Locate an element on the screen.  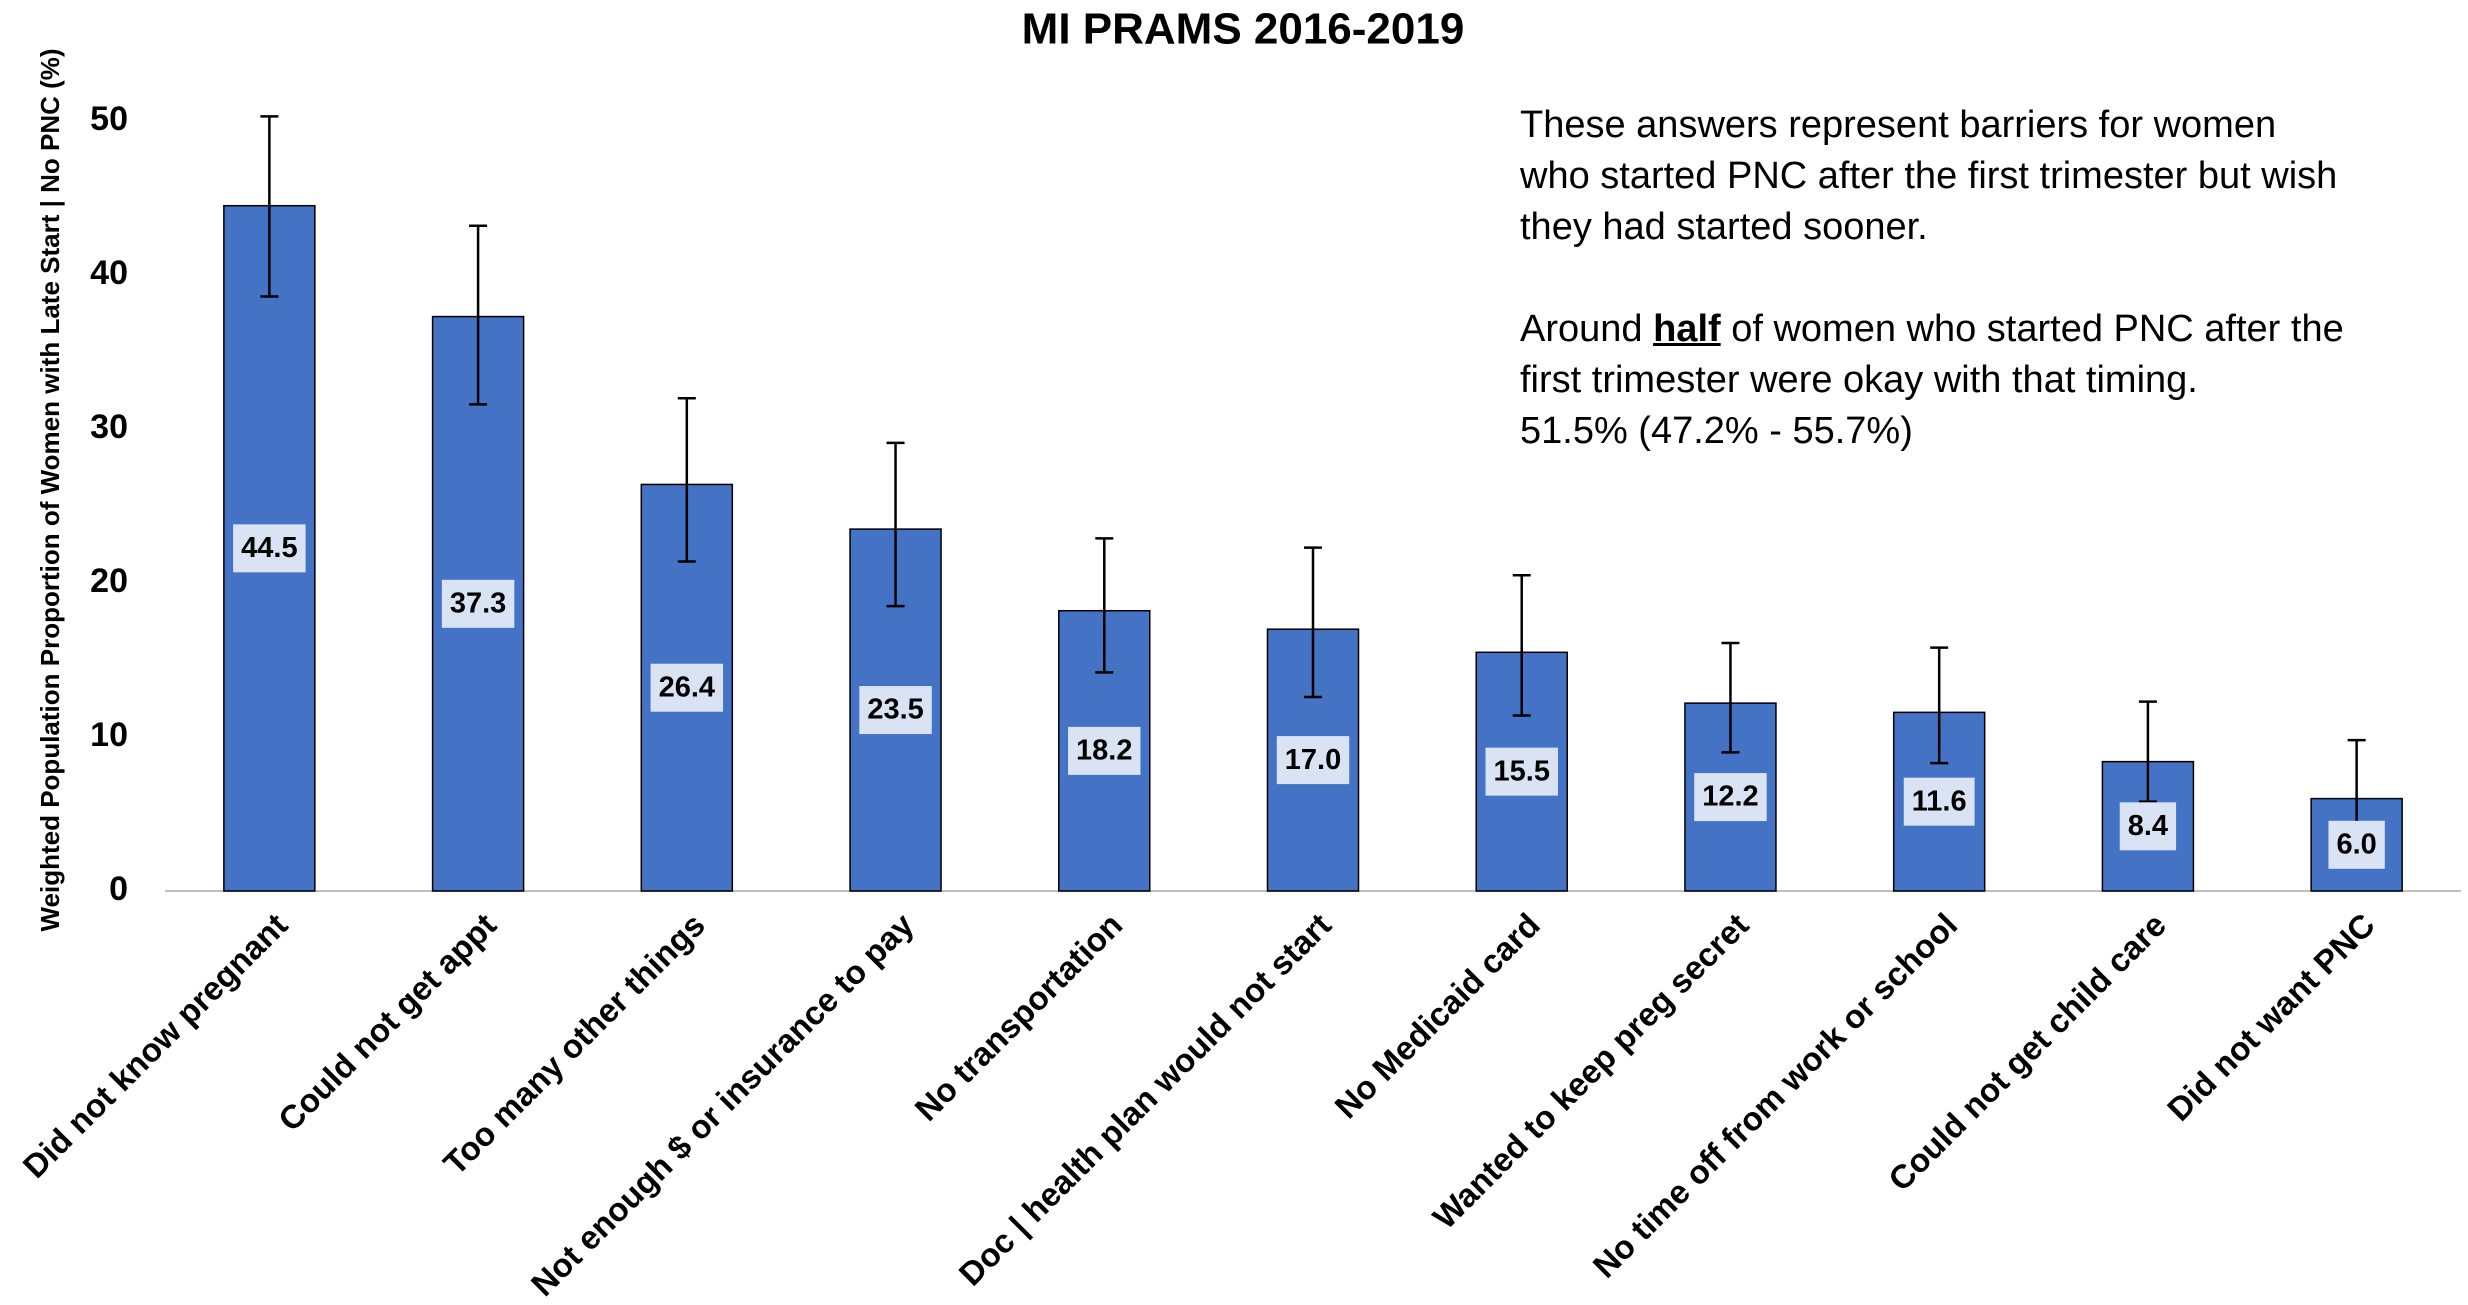
x-tick-label: No time off from work or school is located at coordinates (1774, 1095).